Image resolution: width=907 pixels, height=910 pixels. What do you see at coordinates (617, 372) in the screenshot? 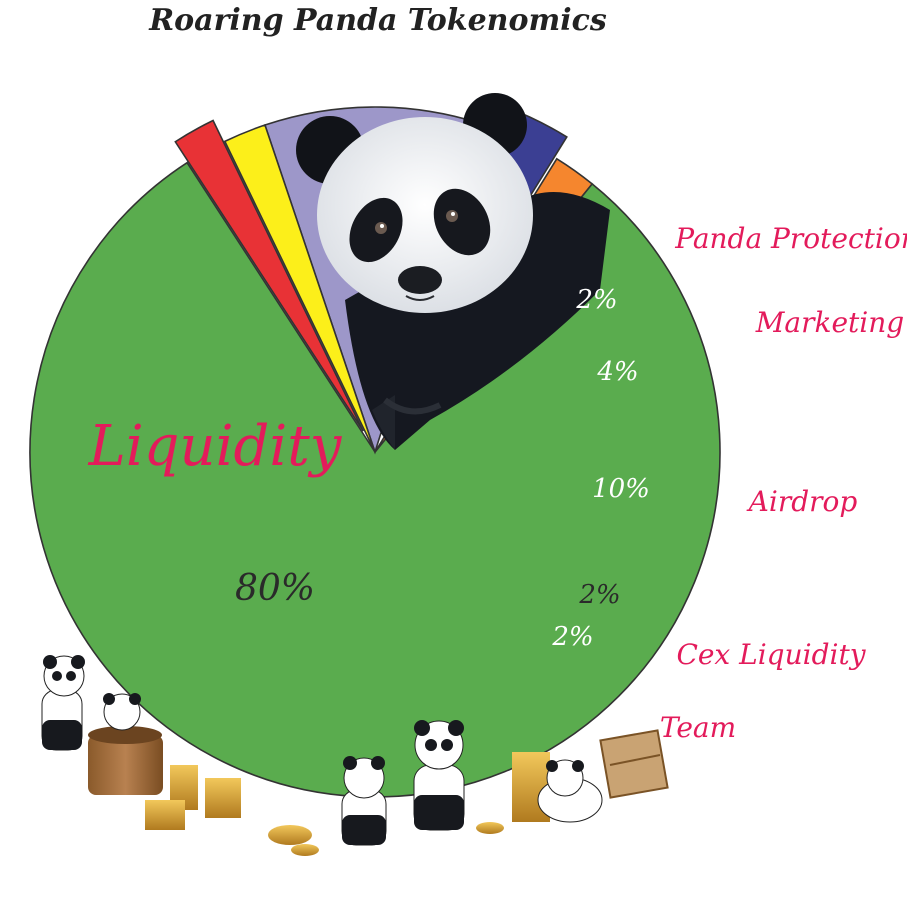
I see `slice-value-label: 4%` at bounding box center [617, 372].